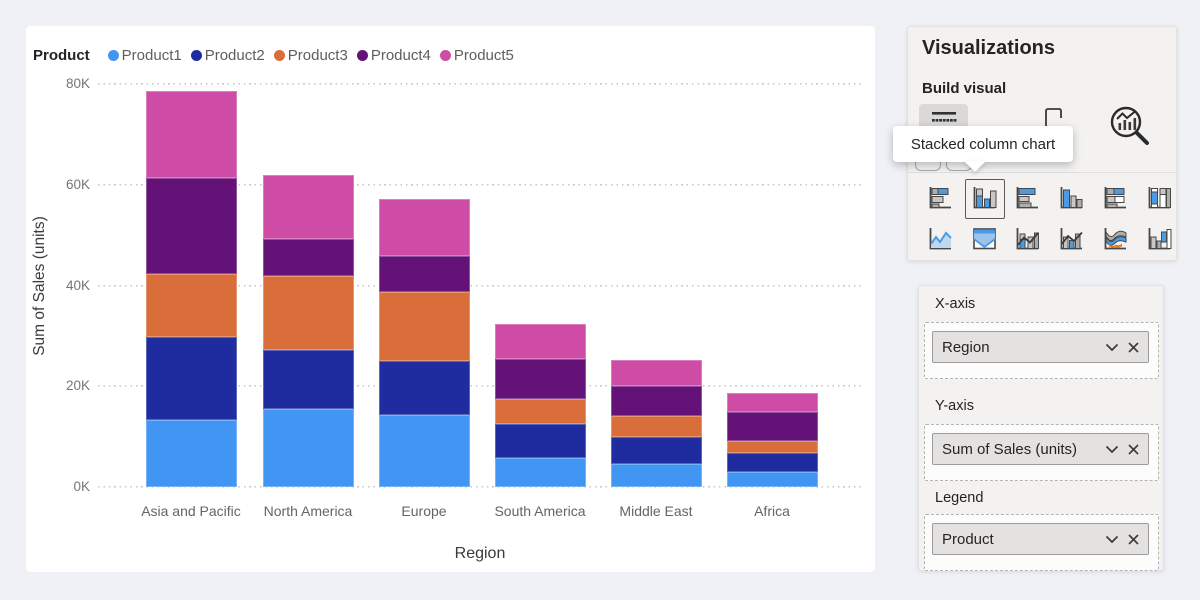 The height and width of the screenshot is (600, 1200). Describe the element at coordinates (1159, 198) in the screenshot. I see `100-stacked-column-chart-icon` at that location.